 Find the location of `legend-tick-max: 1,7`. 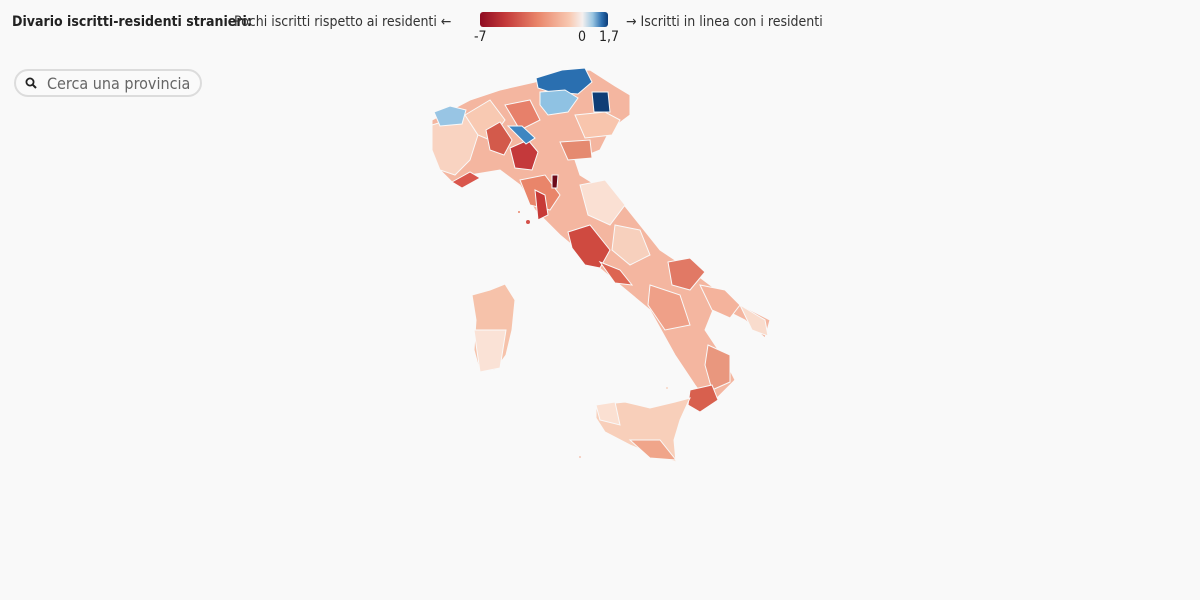

legend-tick-max: 1,7 is located at coordinates (609, 37).